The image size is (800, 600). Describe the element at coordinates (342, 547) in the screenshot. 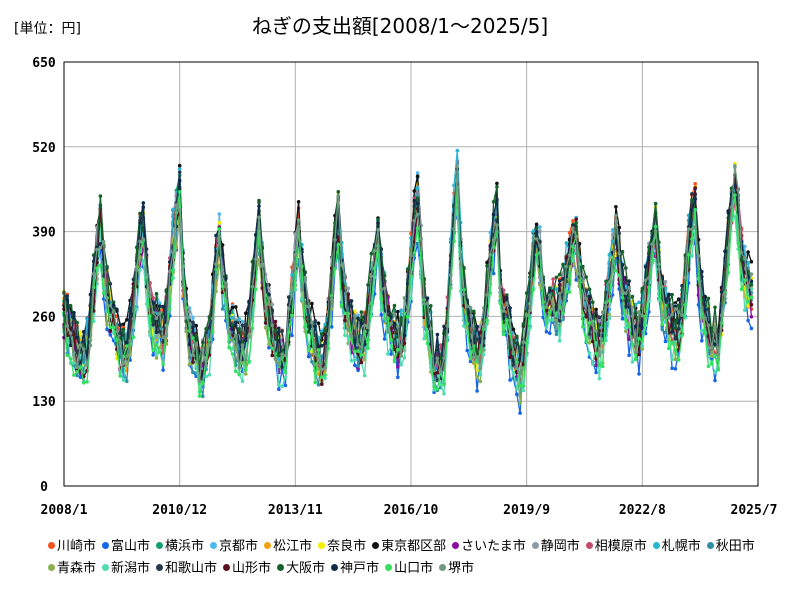

I see `legend-item: 奈良市` at that location.